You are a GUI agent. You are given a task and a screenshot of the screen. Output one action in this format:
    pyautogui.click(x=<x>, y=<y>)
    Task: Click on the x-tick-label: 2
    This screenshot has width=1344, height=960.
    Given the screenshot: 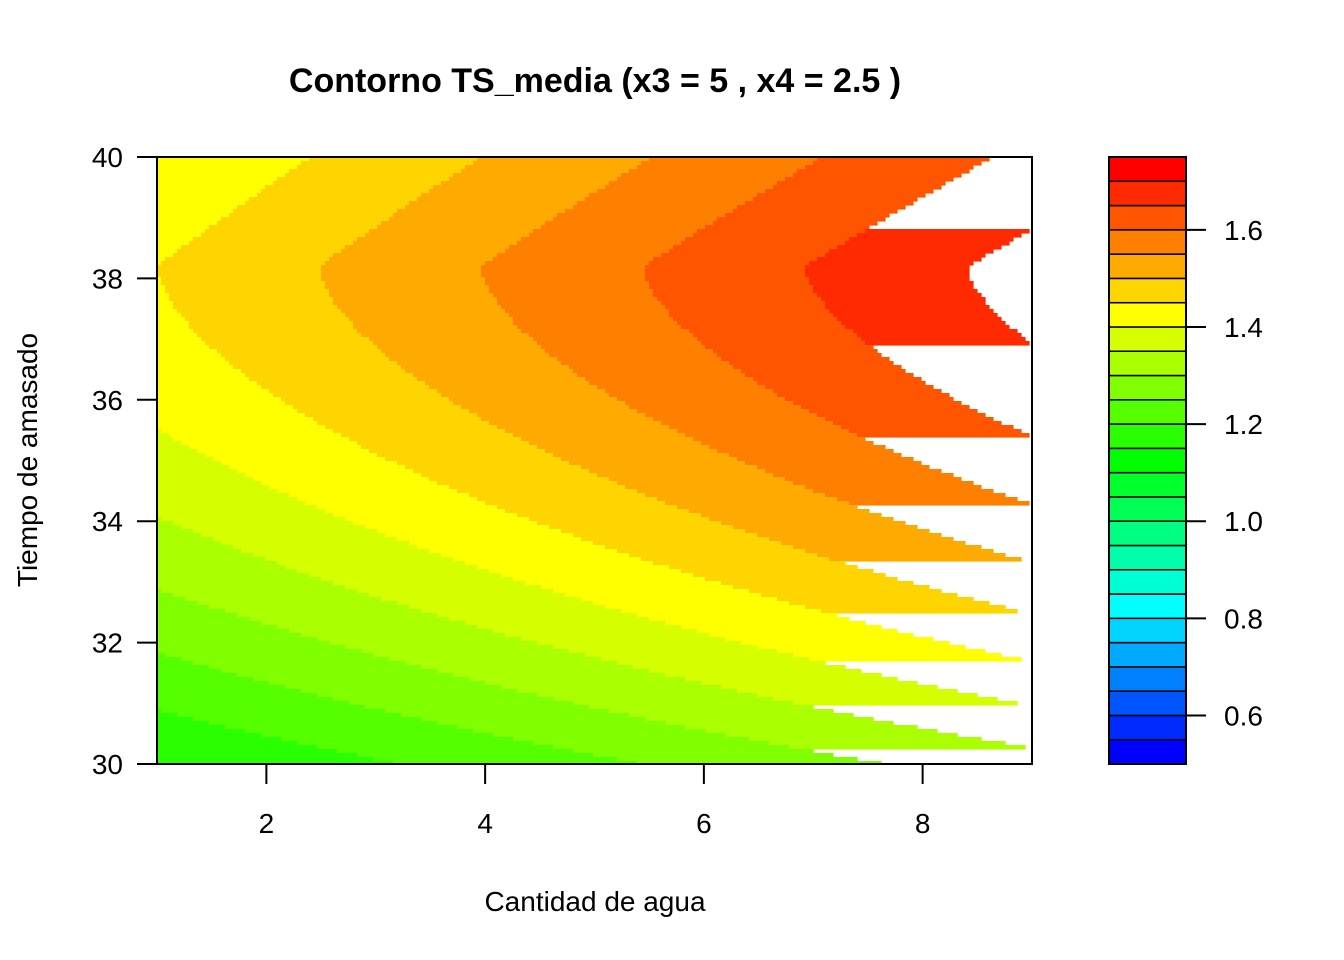 What is the action you would take?
    pyautogui.click(x=267, y=823)
    